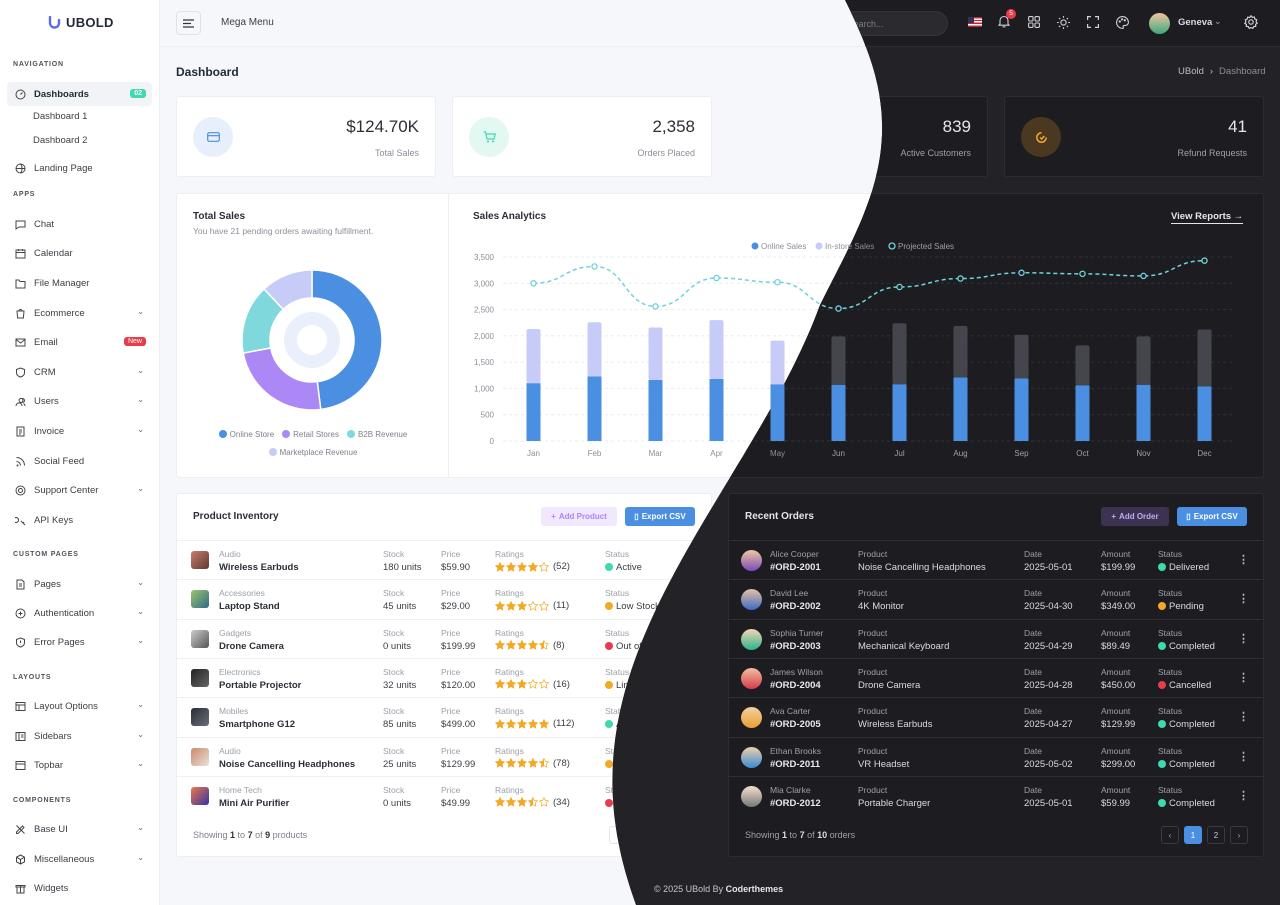 The width and height of the screenshot is (1280, 905). I want to click on product-name: Drone Camera, so click(251, 646).